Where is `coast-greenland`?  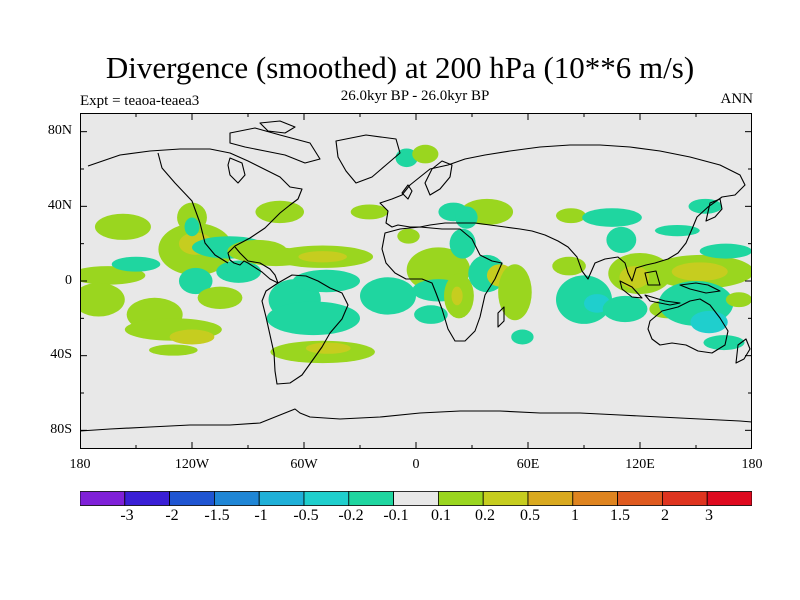
coast-greenland is located at coordinates (368, 159).